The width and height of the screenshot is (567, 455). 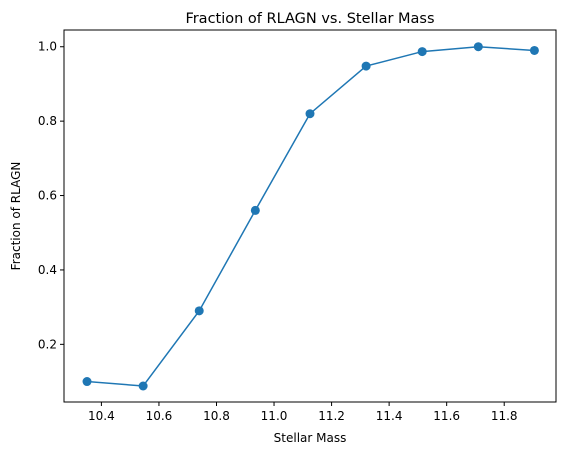 I want to click on x-tick-label: 10.4, so click(x=101, y=416).